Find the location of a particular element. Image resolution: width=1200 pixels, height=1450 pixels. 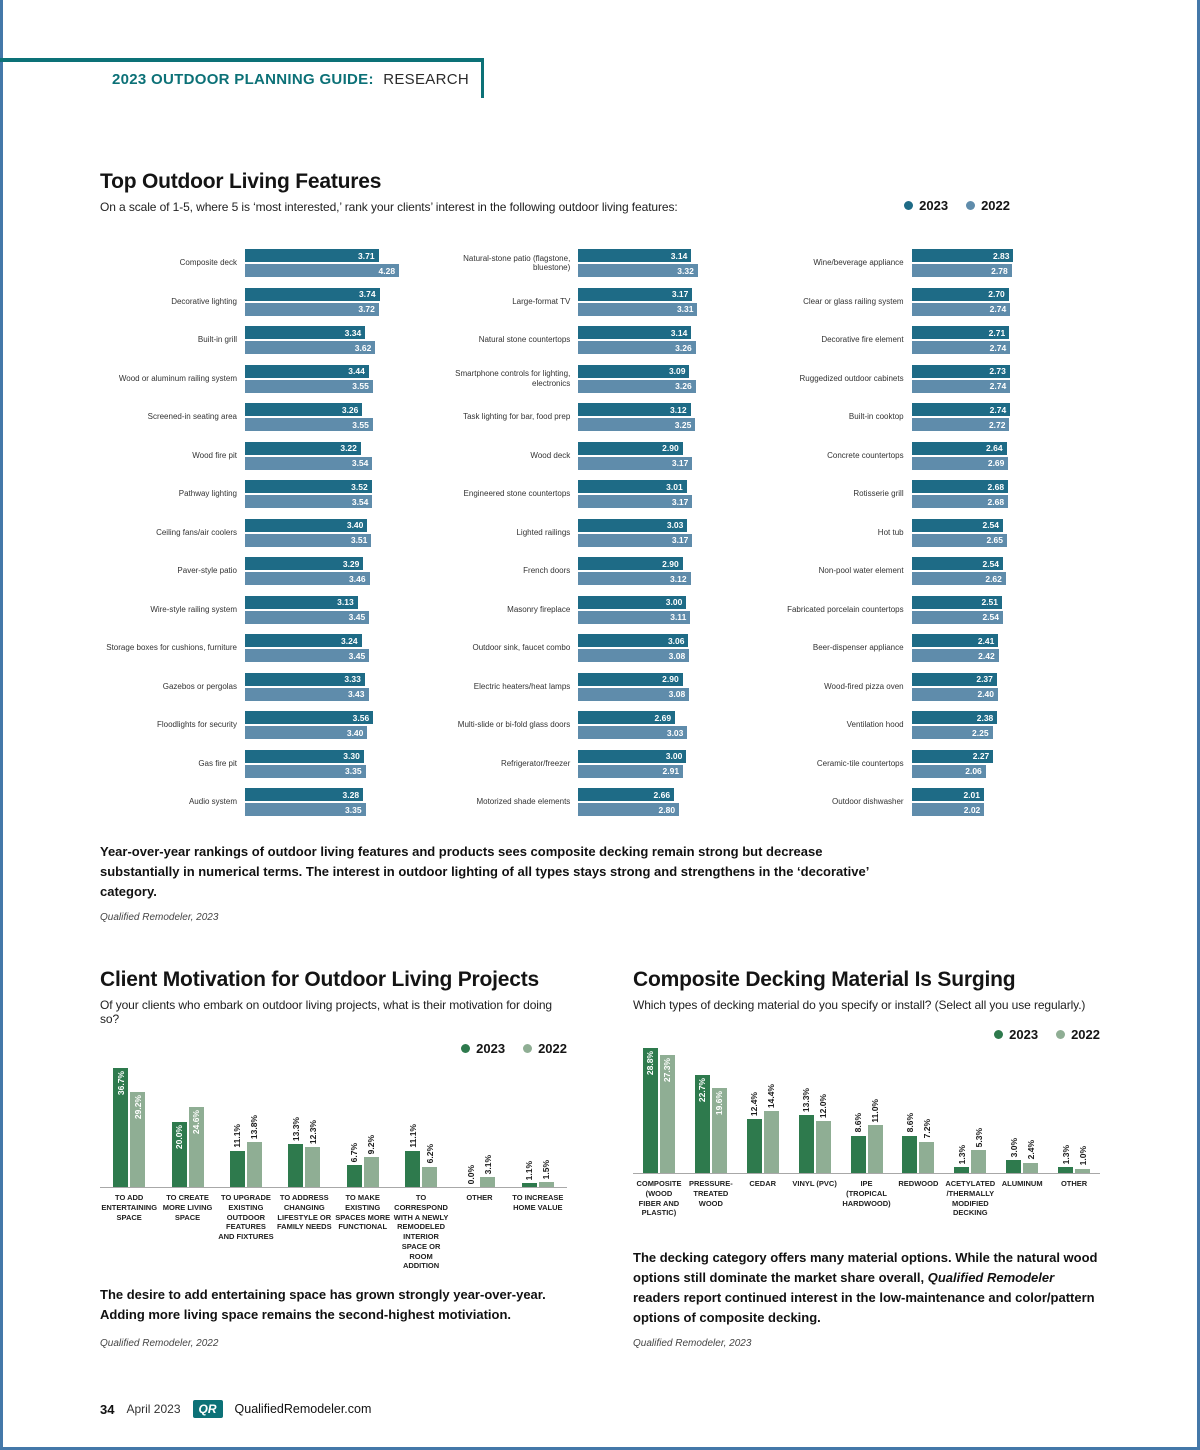

bar-2023: 2.41 is located at coordinates (955, 641).